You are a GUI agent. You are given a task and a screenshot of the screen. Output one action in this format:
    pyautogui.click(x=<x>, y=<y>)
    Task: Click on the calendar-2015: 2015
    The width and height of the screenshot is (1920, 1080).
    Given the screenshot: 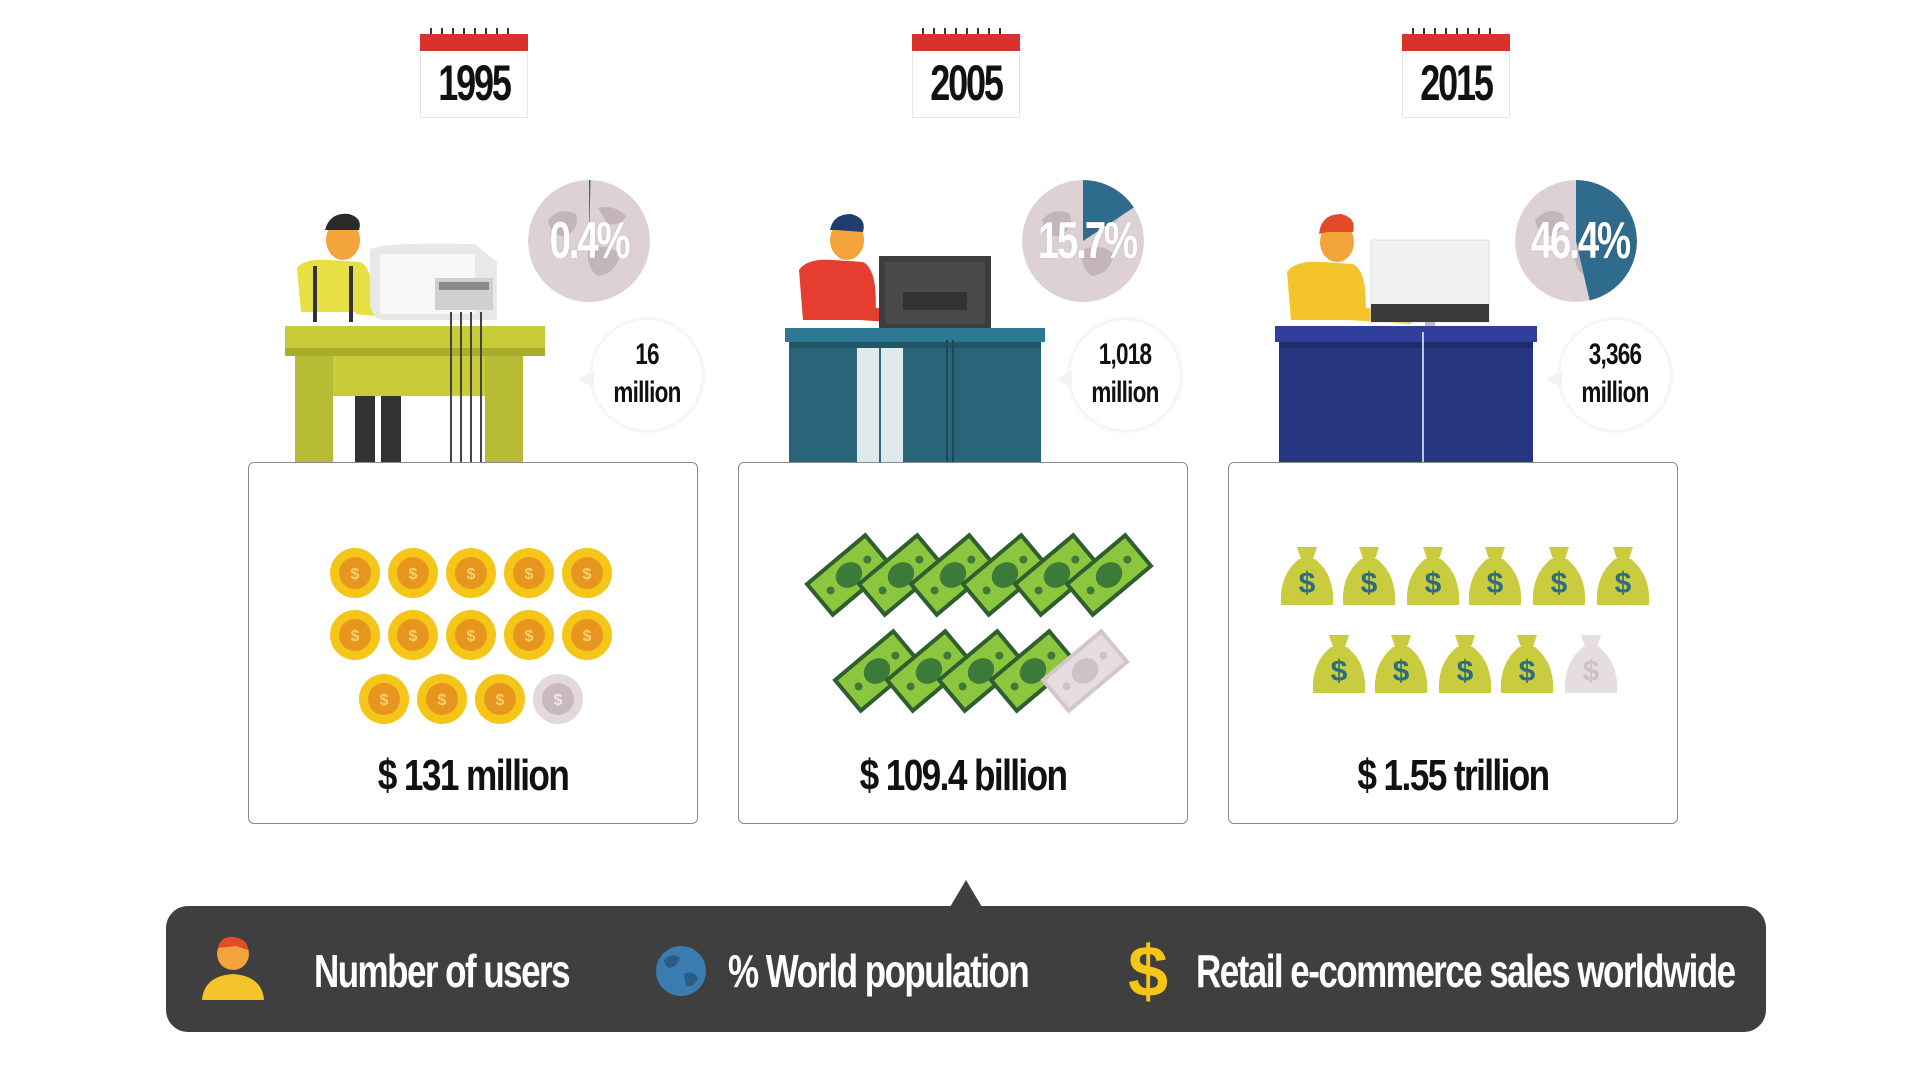 What is the action you would take?
    pyautogui.click(x=1456, y=73)
    